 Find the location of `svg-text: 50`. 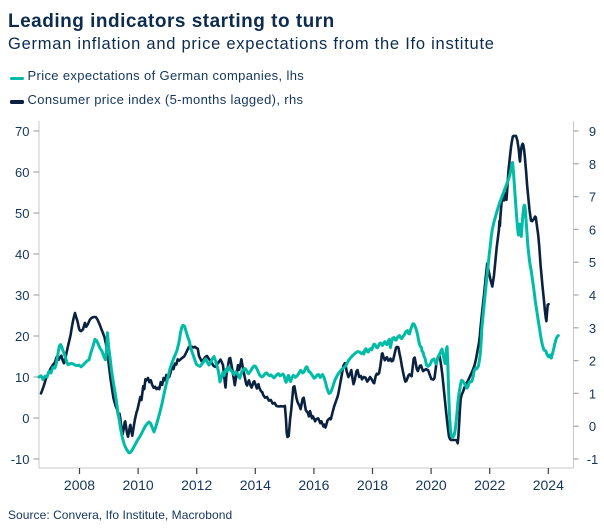

svg-text: 50 is located at coordinates (22, 213).